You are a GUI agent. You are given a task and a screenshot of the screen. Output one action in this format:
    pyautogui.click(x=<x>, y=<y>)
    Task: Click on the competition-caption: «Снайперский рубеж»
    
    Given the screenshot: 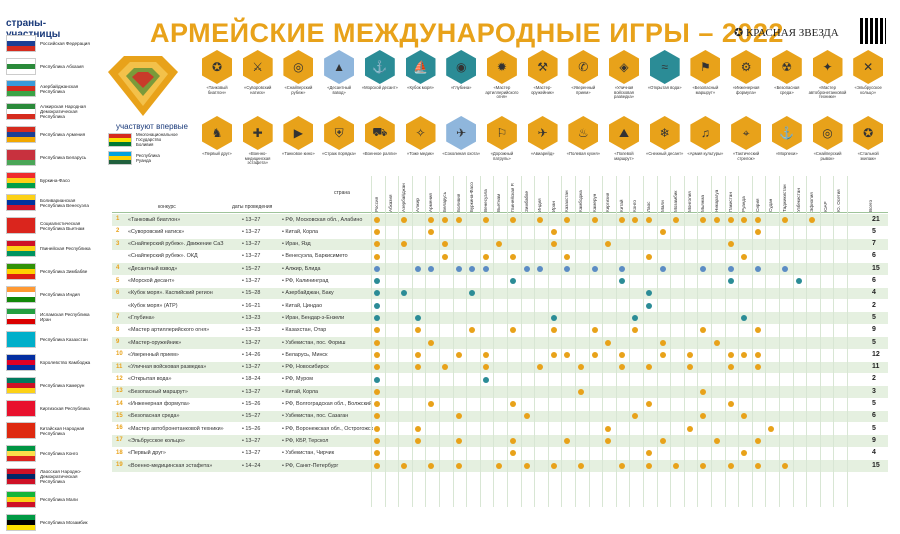 What is the action you would take?
    pyautogui.click(x=298, y=90)
    